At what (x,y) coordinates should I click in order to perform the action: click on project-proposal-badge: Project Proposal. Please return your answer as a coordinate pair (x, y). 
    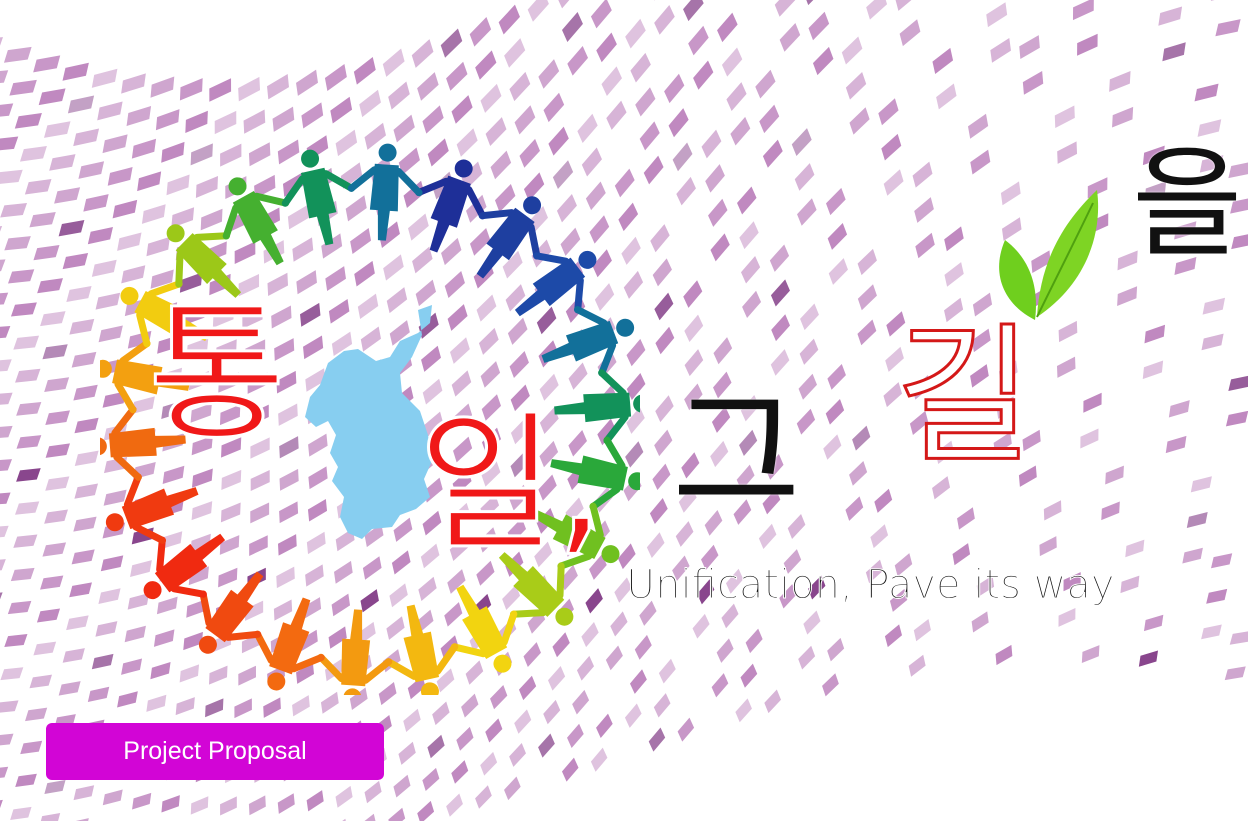
    Looking at the image, I should click on (215, 751).